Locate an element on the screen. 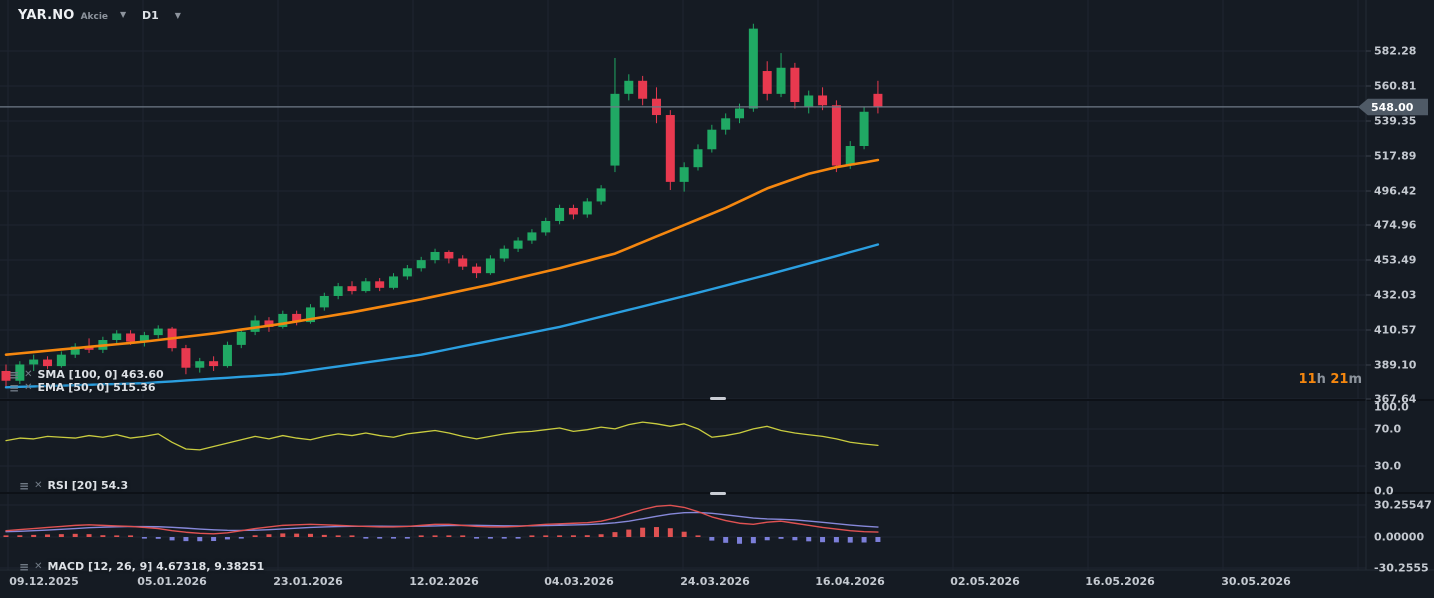 The width and height of the screenshot is (1434, 598). date-tick-label: 24.03.2026 is located at coordinates (715, 581).